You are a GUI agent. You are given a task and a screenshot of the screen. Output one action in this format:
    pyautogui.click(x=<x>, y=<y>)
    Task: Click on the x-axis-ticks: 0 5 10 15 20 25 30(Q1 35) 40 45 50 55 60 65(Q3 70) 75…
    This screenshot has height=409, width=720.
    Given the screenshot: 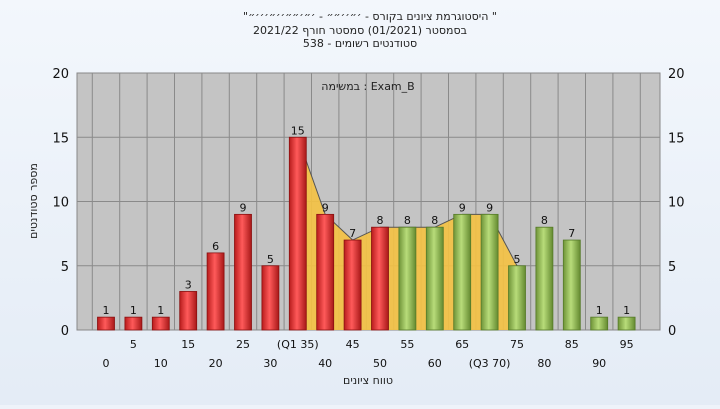 What is the action you would take?
    pyautogui.click(x=368, y=354)
    